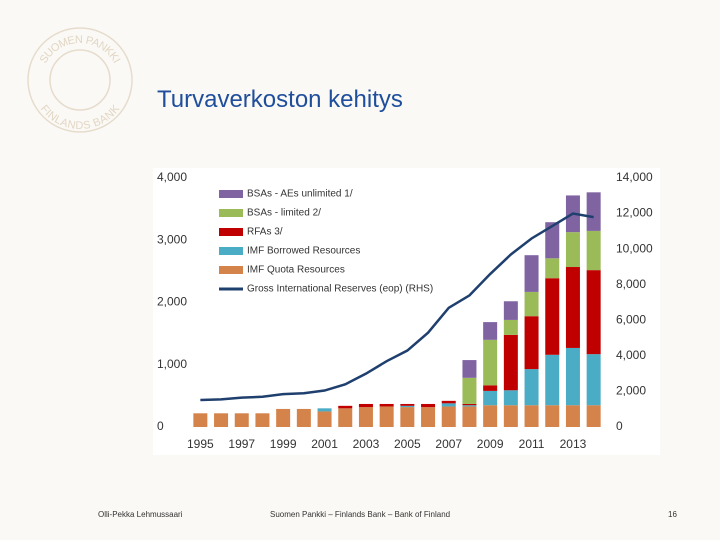 The width and height of the screenshot is (720, 540). I want to click on legend-label: BSAs - AEs unlimited 1/, so click(300, 194).